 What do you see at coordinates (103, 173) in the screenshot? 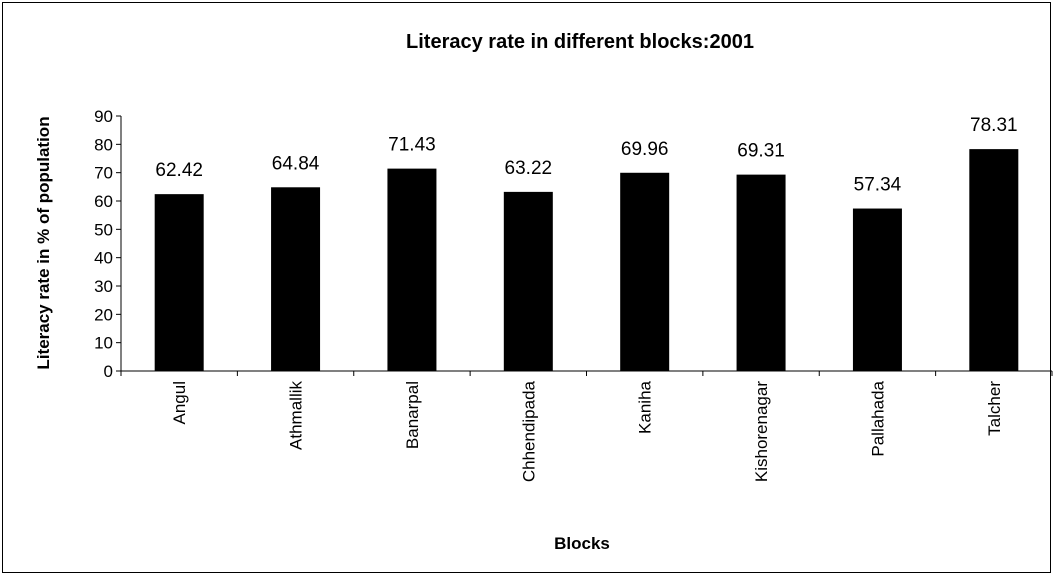
I see `y-tick-label: 70` at bounding box center [103, 173].